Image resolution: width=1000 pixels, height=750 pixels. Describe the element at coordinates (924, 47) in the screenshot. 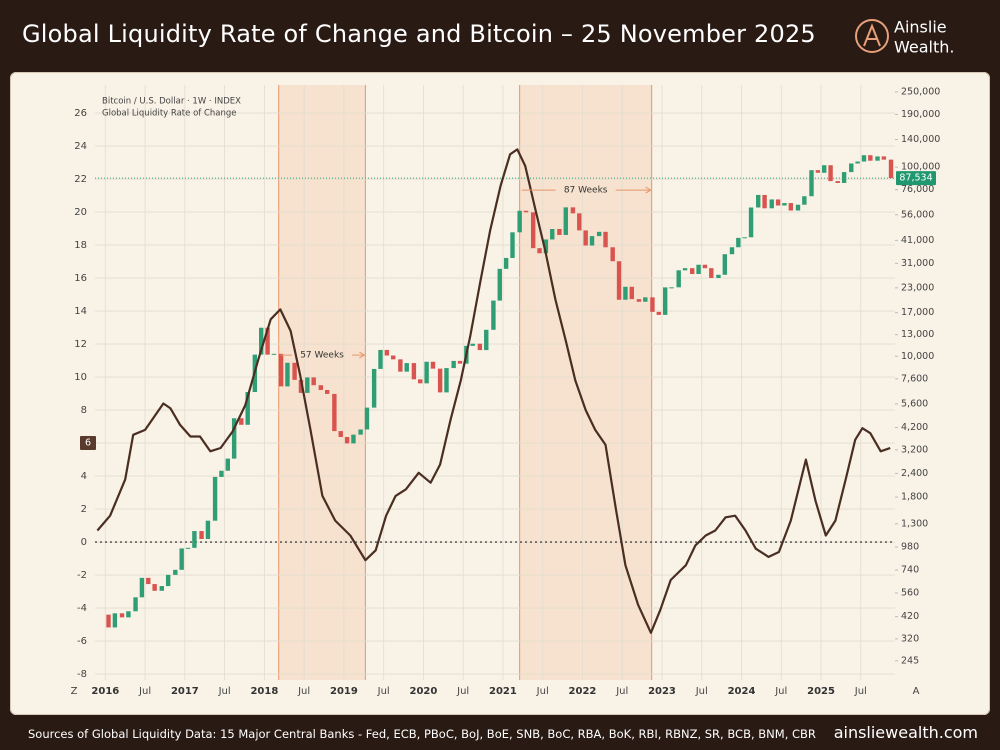

I see `logo-text: Wealth.` at that location.